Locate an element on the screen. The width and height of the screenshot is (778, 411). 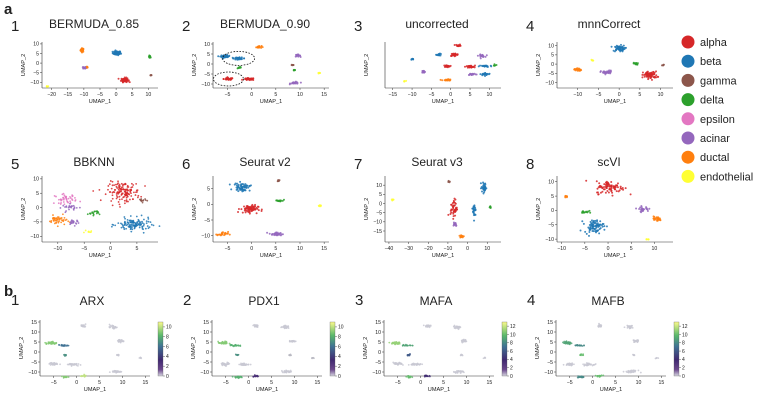
subplot-number: 7 is located at coordinates (358, 164).